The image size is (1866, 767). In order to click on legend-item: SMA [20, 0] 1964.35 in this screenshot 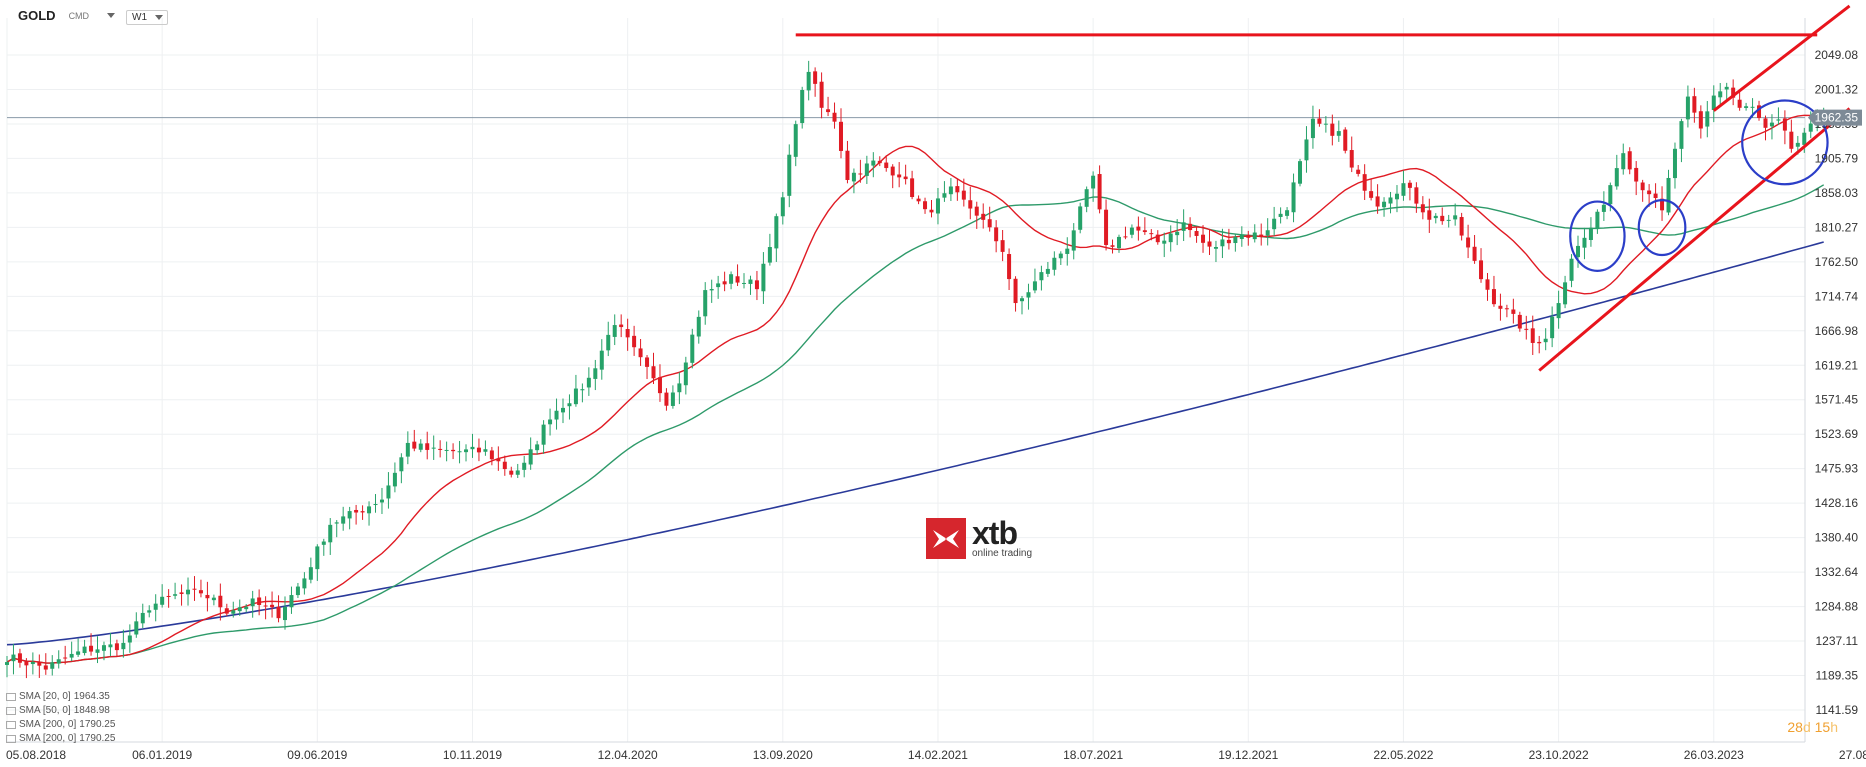, I will do `click(60, 697)`.